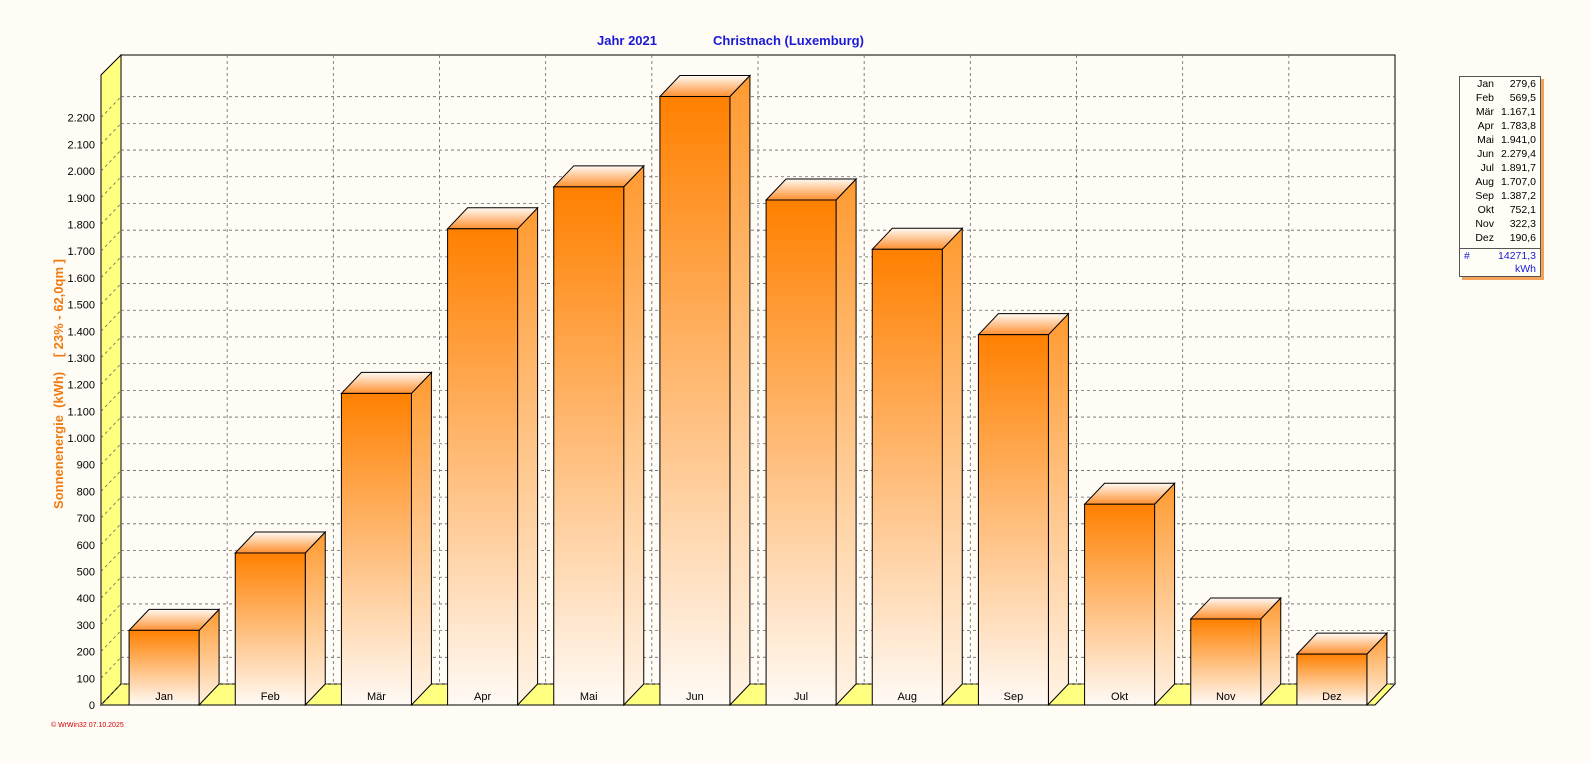 Image resolution: width=1591 pixels, height=763 pixels. Describe the element at coordinates (627, 40) in the screenshot. I see `chart-title-year: Jahr 2021` at that location.